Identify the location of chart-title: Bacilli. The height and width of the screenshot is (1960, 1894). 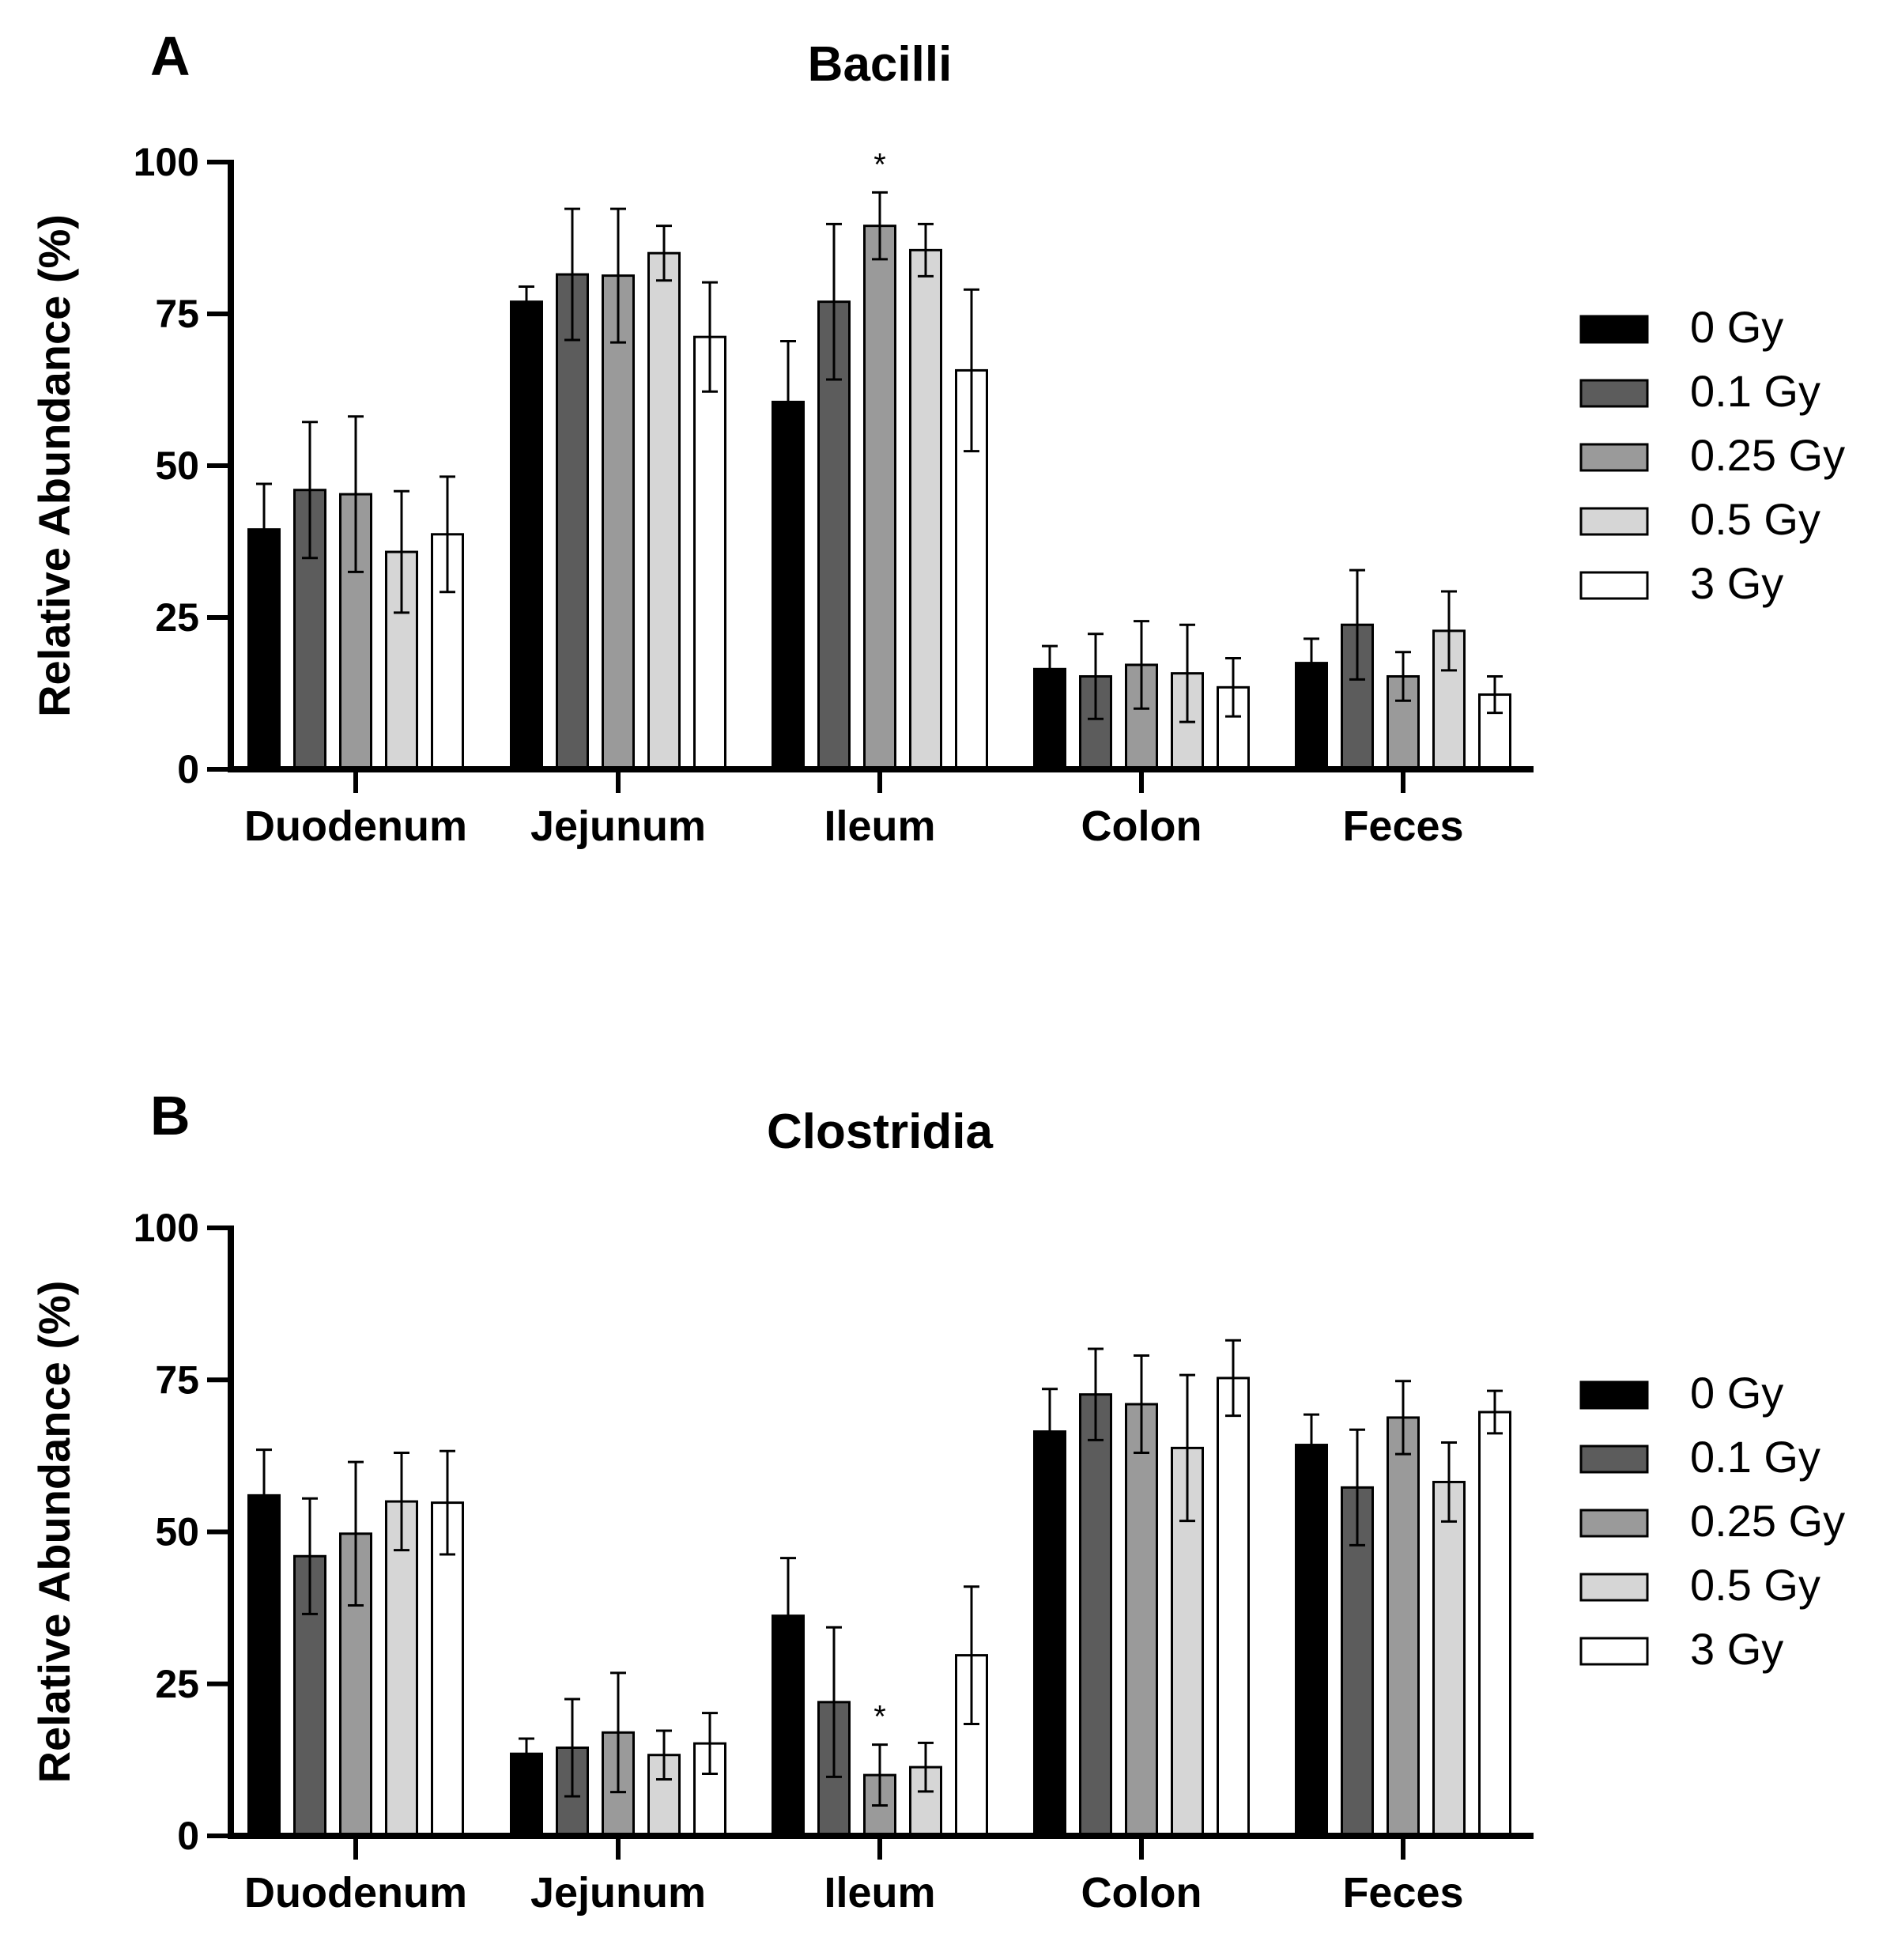
(880, 64).